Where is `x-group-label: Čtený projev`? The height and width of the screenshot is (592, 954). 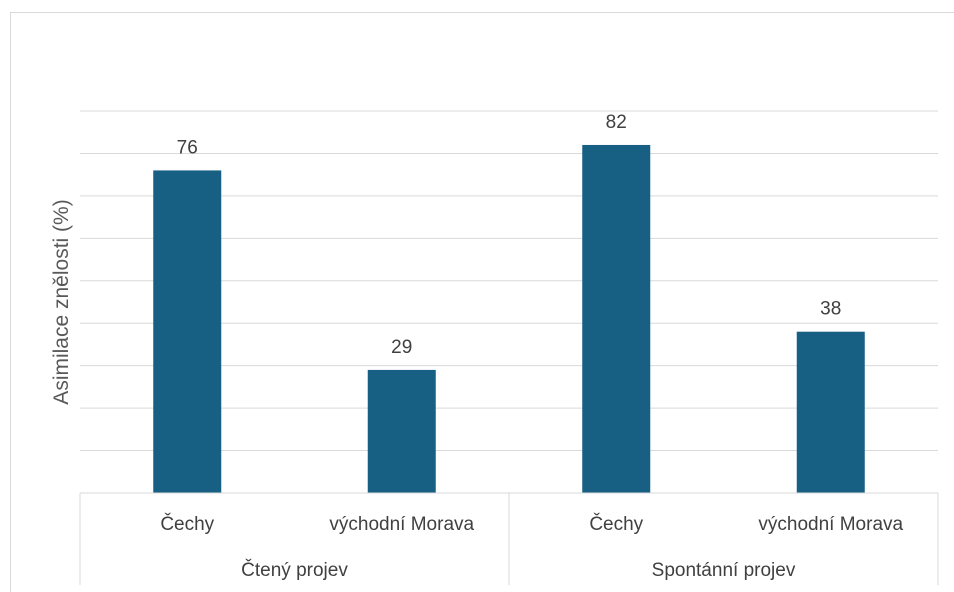
x-group-label: Čtený projev is located at coordinates (294, 570).